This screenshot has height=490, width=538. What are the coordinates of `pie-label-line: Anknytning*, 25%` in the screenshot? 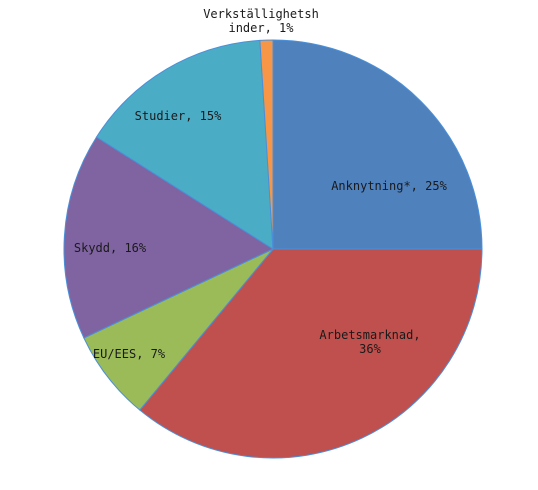 It's located at (389, 186).